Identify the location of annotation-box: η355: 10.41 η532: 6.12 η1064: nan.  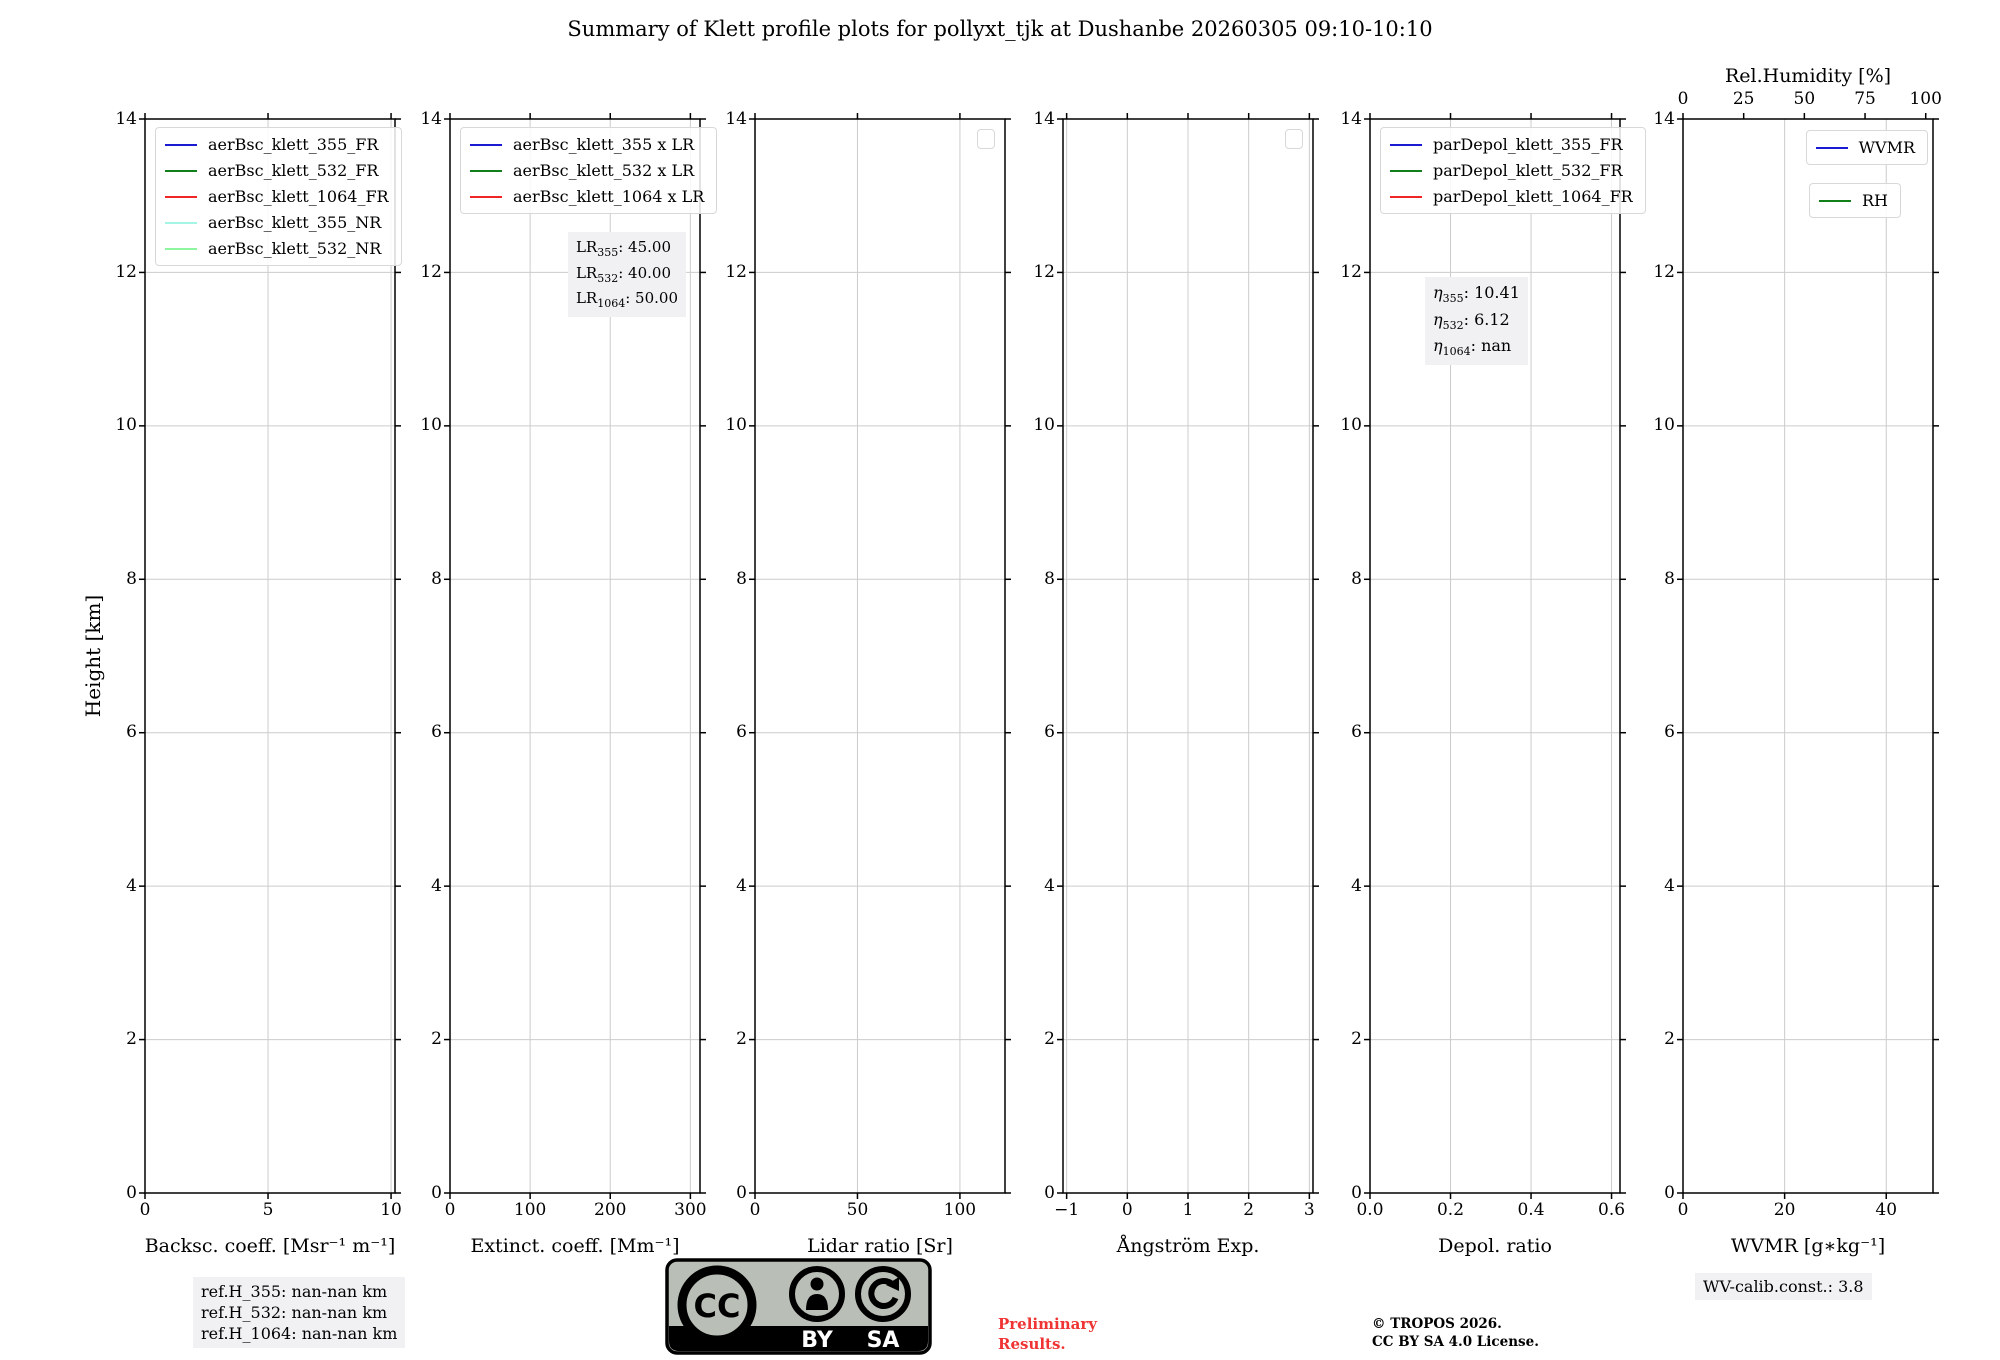
(1476, 321).